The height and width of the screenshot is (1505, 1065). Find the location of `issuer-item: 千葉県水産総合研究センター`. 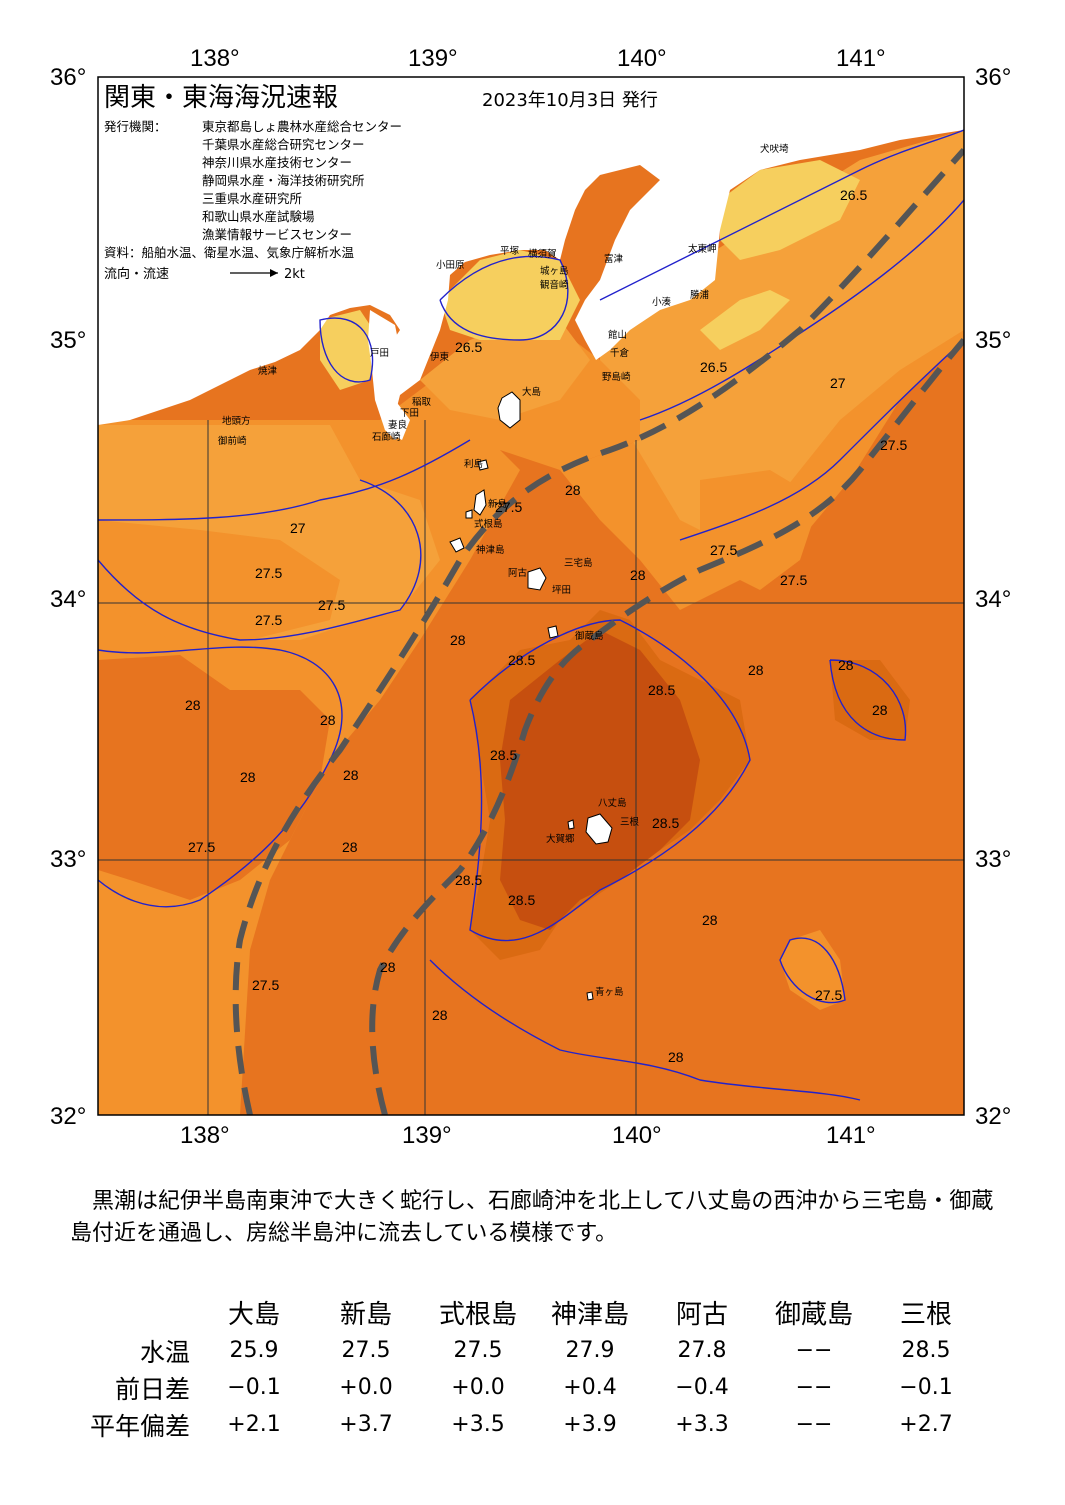

issuer-item: 千葉県水産総合研究センター is located at coordinates (283, 144).